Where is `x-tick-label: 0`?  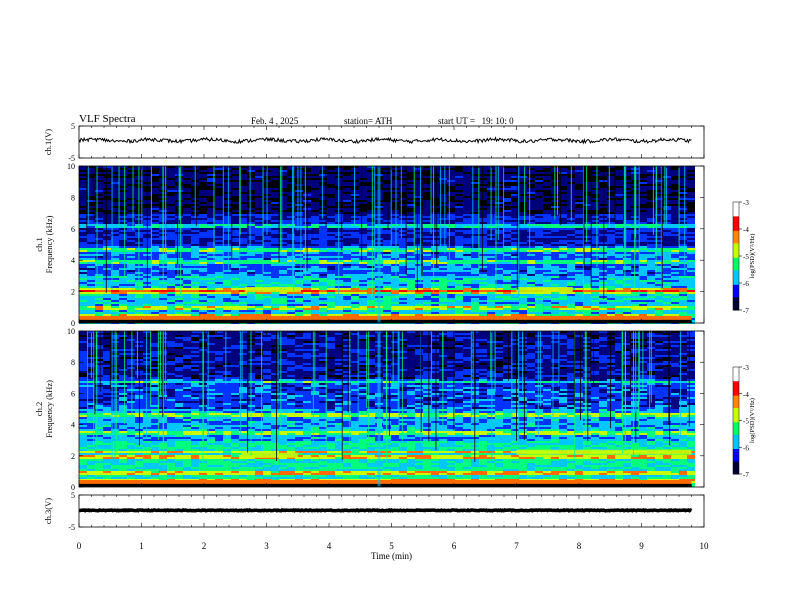 x-tick-label: 0 is located at coordinates (79, 546).